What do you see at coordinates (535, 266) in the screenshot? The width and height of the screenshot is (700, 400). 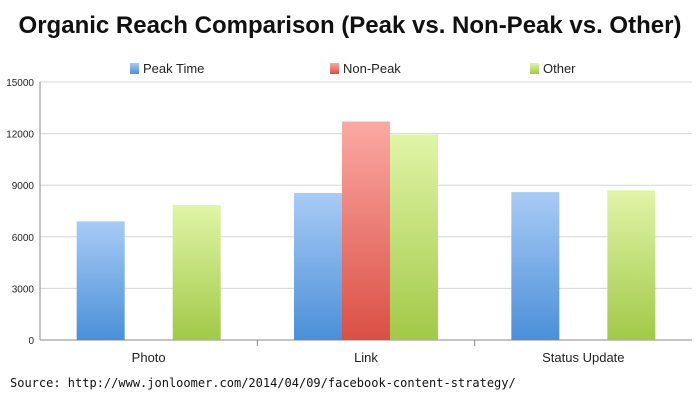 I see `bar-peak-time-status-update` at bounding box center [535, 266].